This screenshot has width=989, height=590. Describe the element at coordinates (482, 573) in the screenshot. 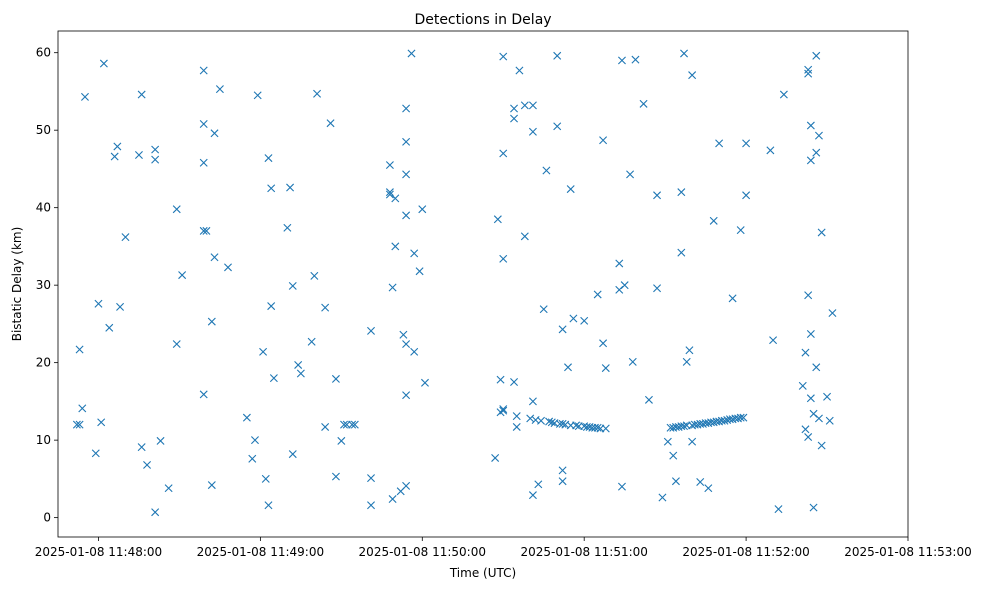

I see `x-axis-label: Time (UTC)` at that location.